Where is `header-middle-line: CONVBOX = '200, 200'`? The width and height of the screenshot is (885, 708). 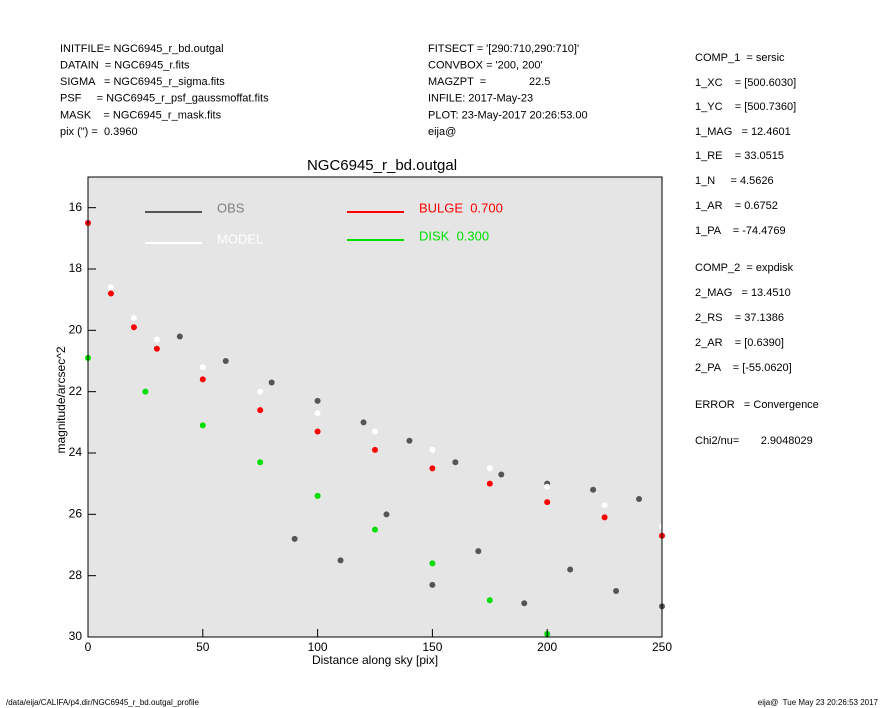
header-middle-line: CONVBOX = '200, 200' is located at coordinates (485, 66).